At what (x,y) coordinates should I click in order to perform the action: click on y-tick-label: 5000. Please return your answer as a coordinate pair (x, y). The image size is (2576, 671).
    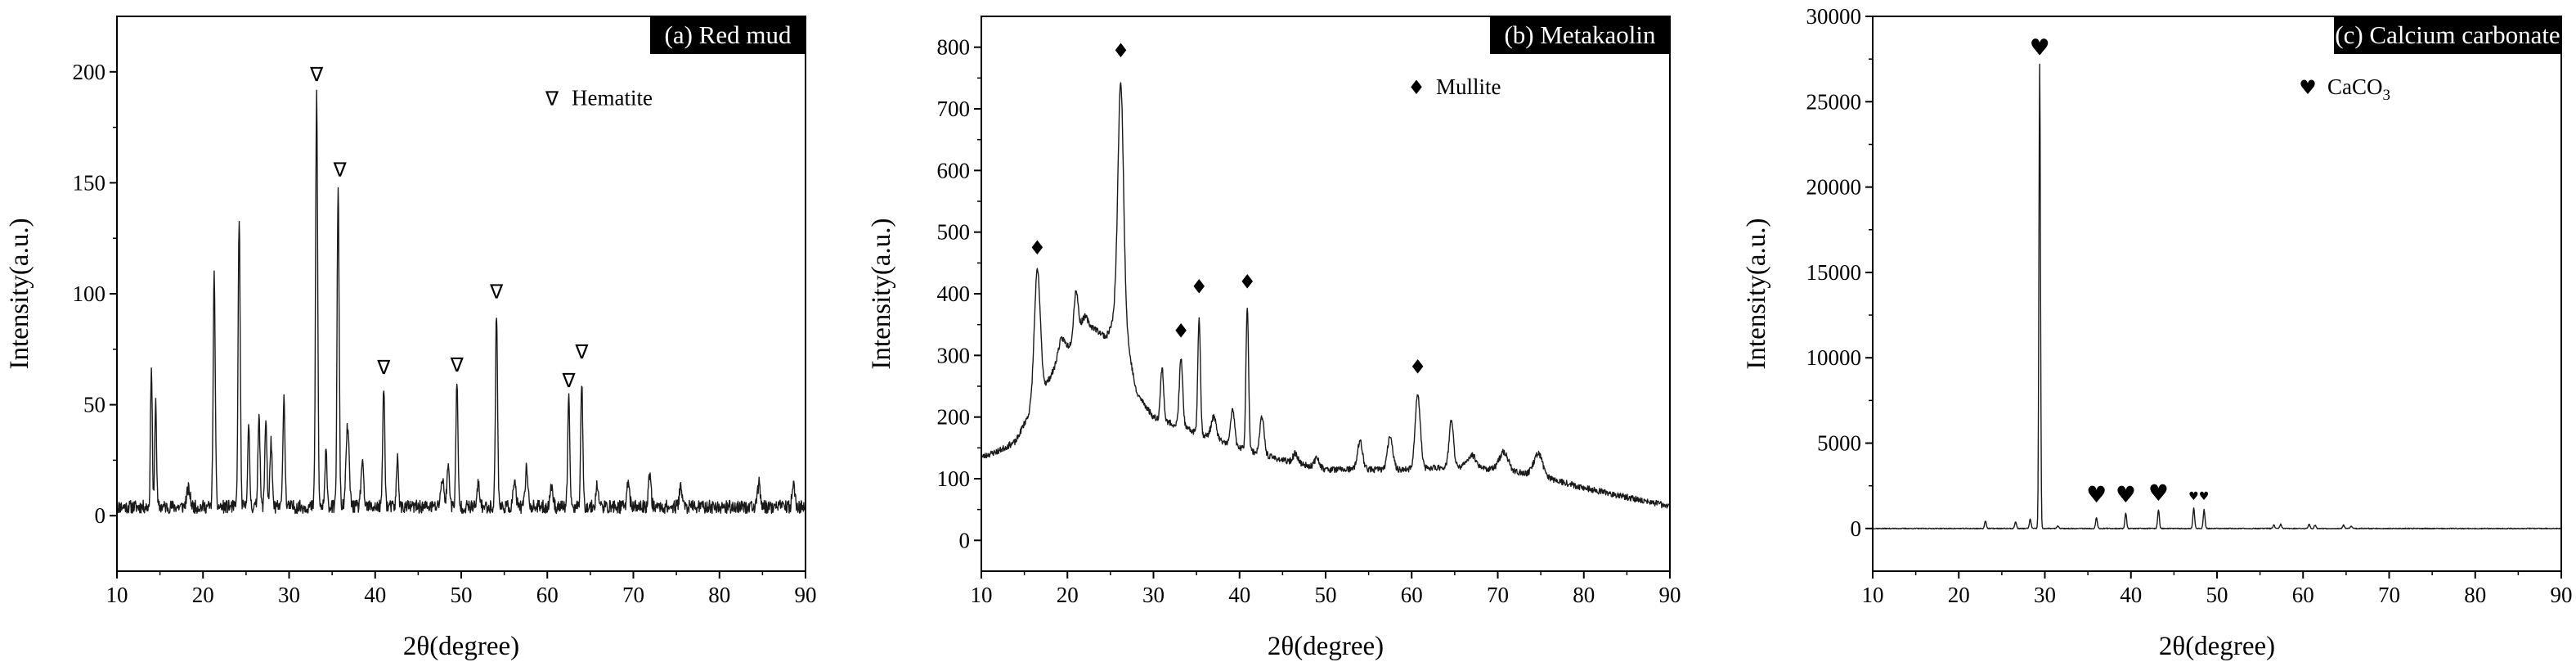
    Looking at the image, I should click on (1839, 443).